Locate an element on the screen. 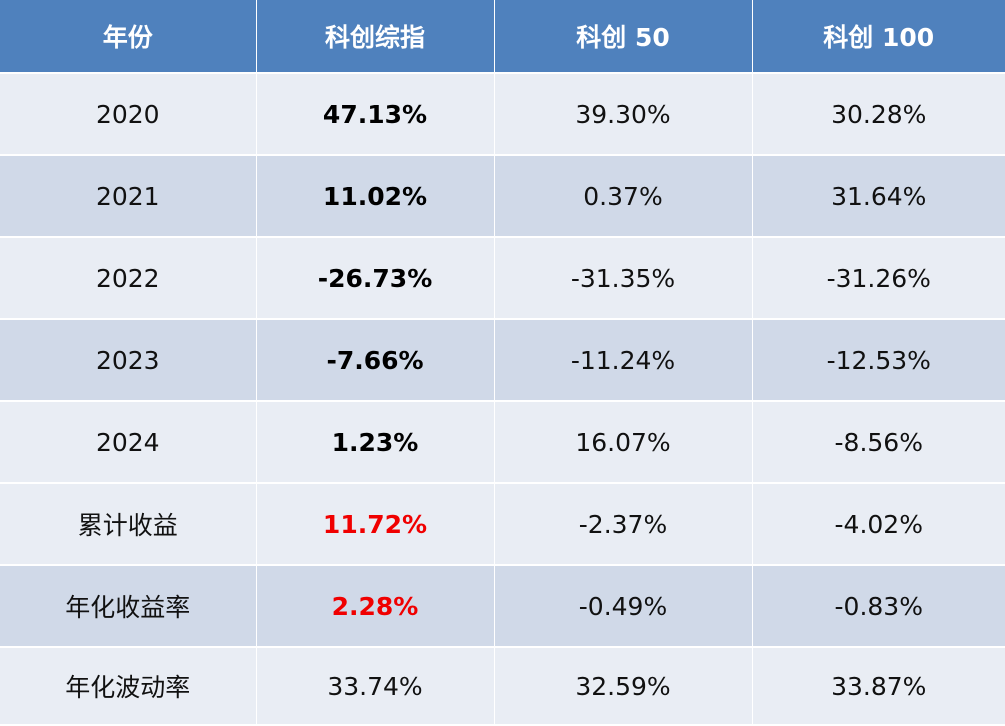 Image resolution: width=1005 pixels, height=726 pixels. row-label: 2020 is located at coordinates (128, 114).